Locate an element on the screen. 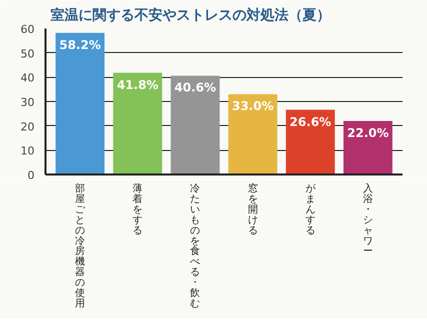 This screenshot has width=427, height=321. y-tick-label: 20 is located at coordinates (27, 127).